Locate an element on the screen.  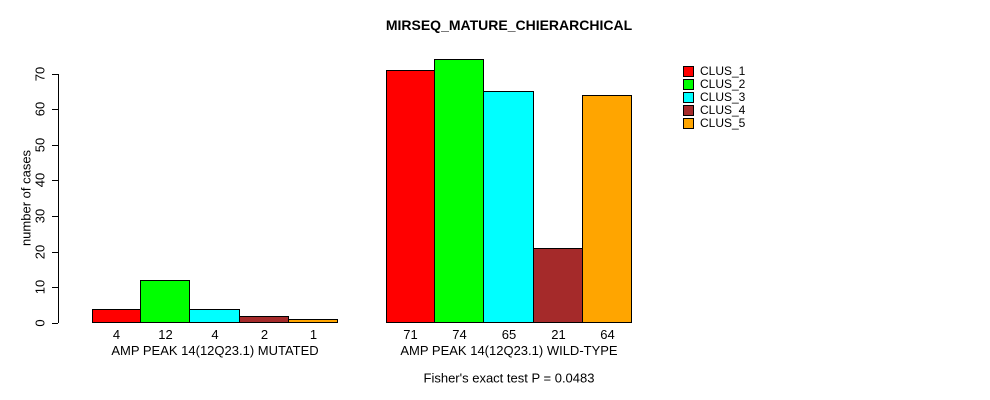
bar-group1-clus1 is located at coordinates (116, 316).